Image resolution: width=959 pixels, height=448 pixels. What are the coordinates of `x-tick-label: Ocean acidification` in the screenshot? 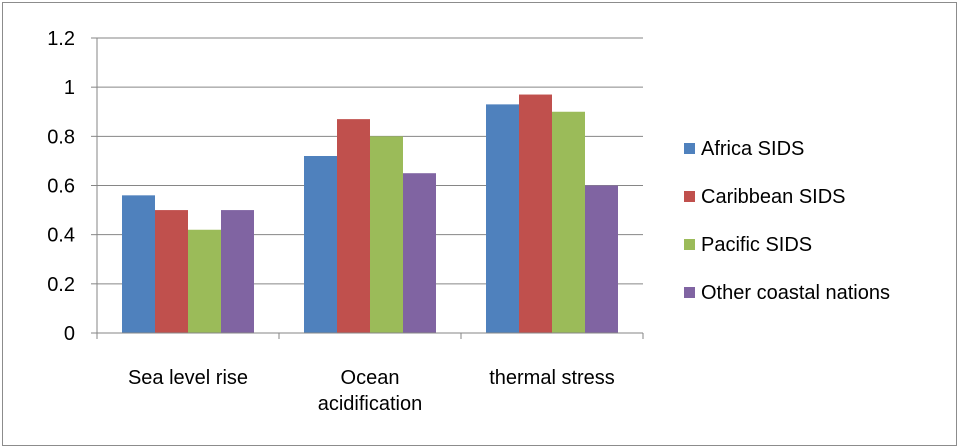 It's located at (370, 391).